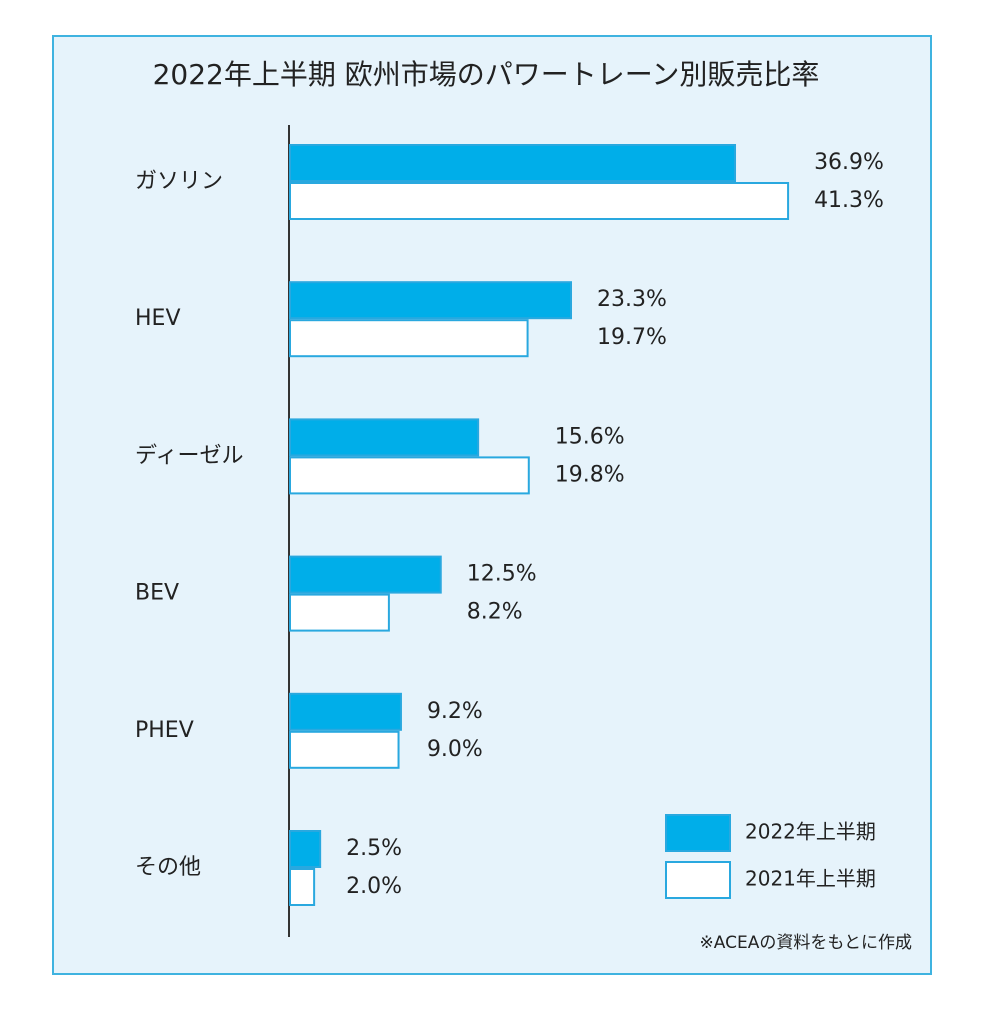 The width and height of the screenshot is (990, 1028). Describe the element at coordinates (374, 886) in the screenshot. I see `data-label: 2.0%` at that location.